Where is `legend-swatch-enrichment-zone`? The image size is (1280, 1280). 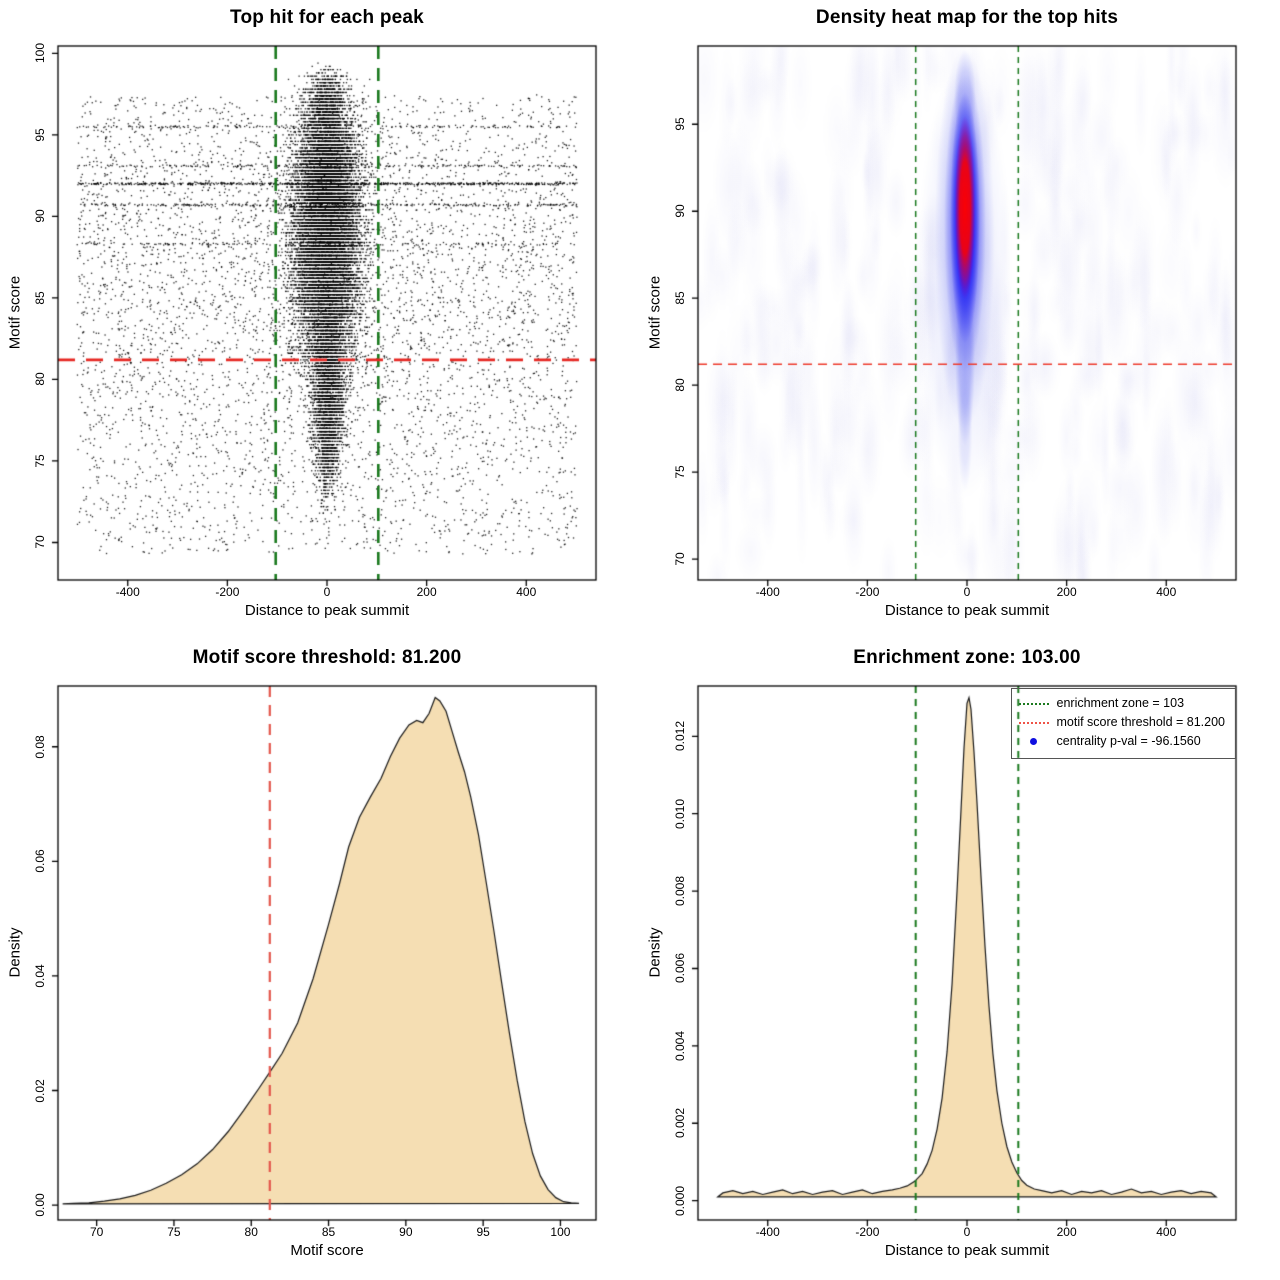
legend-swatch-enrichment-zone is located at coordinates (1033, 703).